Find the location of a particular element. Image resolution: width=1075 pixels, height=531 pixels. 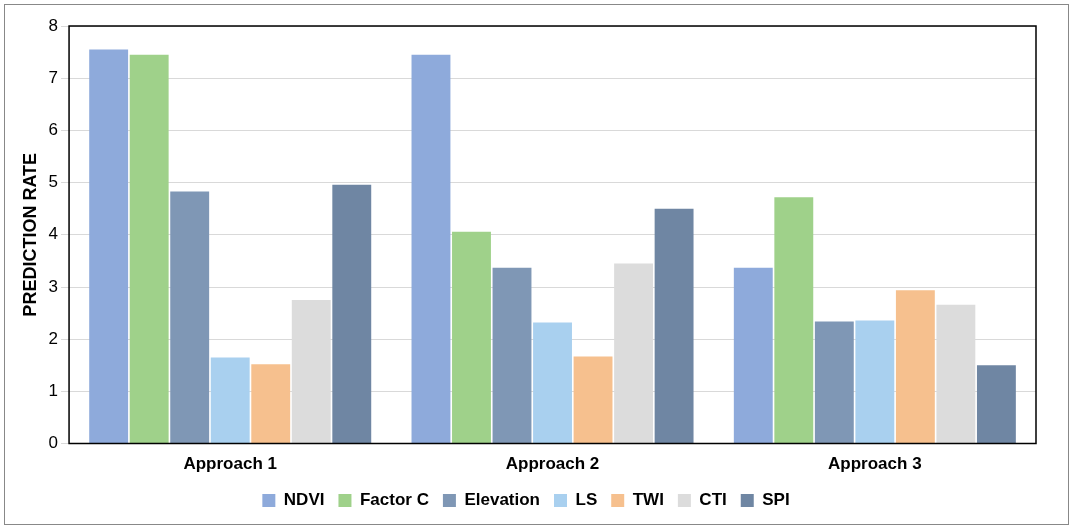

legend-label: CTI is located at coordinates (713, 500).